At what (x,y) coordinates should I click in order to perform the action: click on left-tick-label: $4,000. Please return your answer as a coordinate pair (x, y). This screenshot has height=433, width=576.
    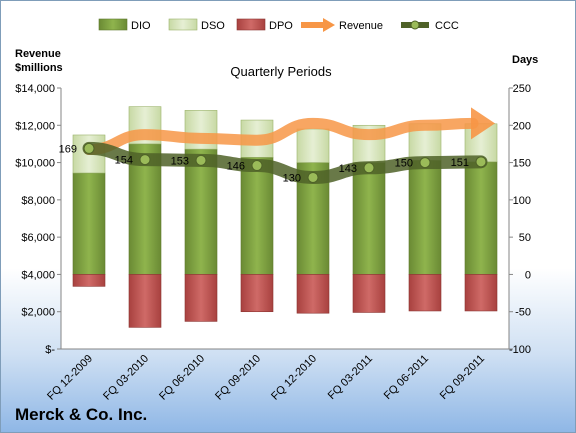
    Looking at the image, I should click on (38, 275).